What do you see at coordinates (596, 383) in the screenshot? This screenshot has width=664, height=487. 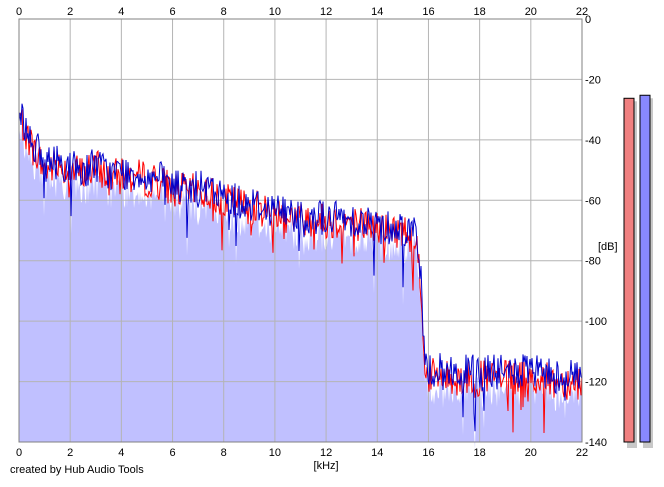 I see `y-tick-label--120: -120` at bounding box center [596, 383].